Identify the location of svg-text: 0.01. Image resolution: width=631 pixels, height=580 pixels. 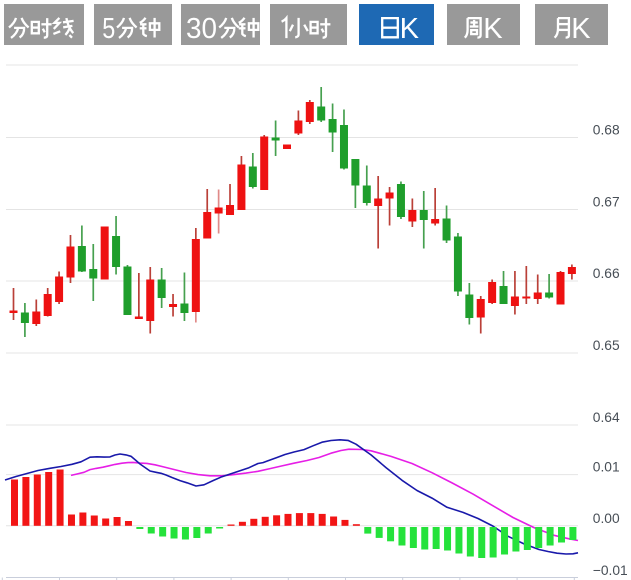
(606, 467).